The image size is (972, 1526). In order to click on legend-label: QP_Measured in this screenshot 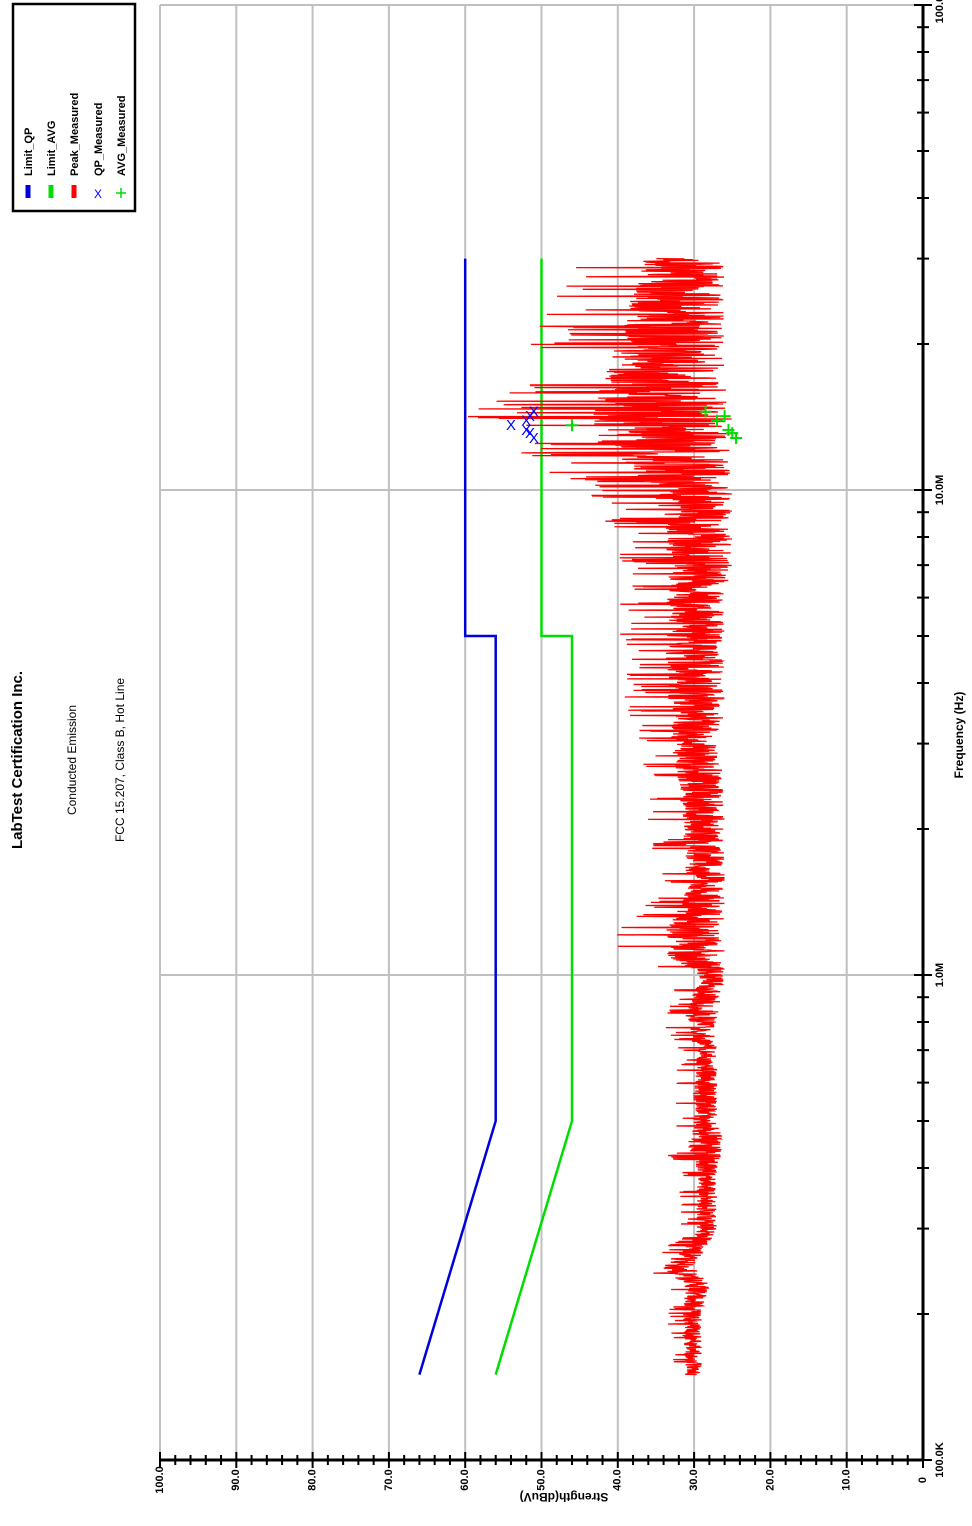, I will do `click(99, 139)`.